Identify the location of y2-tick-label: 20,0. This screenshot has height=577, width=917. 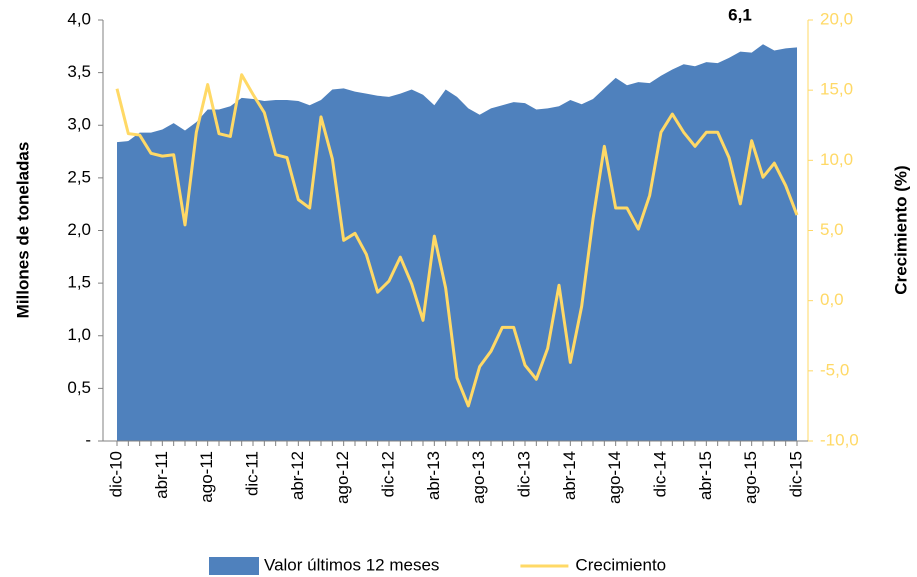
(836, 18).